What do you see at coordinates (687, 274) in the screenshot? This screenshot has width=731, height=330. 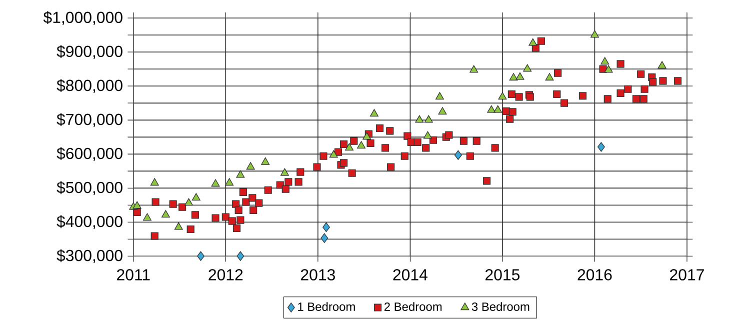 I see `x-tick-label: 2017` at bounding box center [687, 274].